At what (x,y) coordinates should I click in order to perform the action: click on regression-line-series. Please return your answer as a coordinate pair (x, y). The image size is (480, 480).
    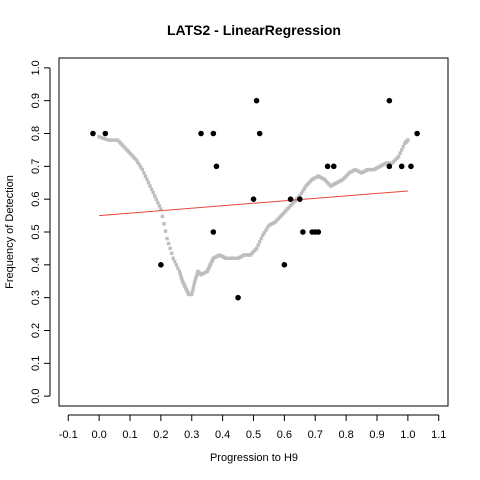
    Looking at the image, I should click on (253, 203).